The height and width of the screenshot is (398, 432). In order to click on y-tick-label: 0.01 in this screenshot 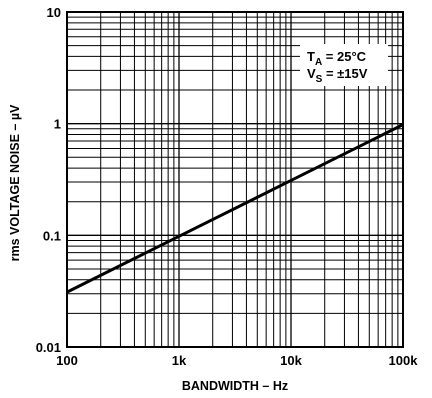, I will do `click(48, 347)`.